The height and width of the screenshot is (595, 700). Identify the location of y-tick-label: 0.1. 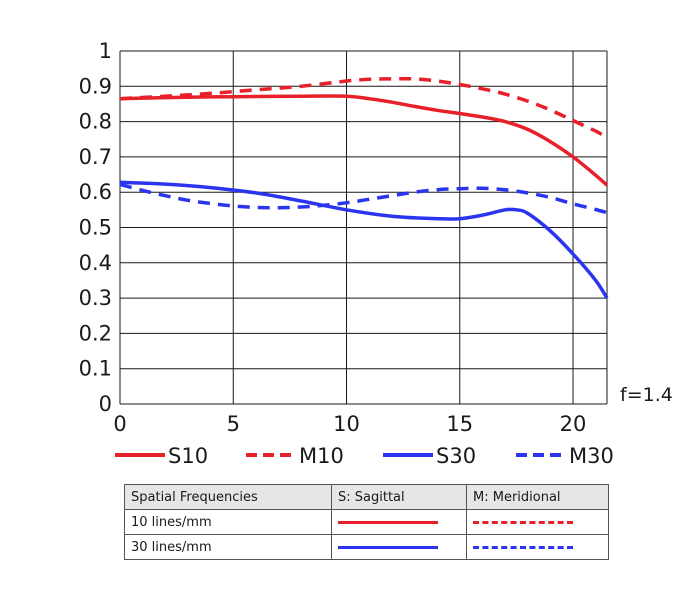
(95, 369).